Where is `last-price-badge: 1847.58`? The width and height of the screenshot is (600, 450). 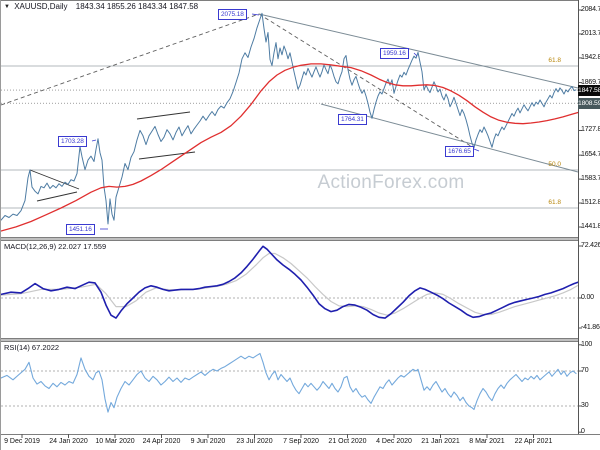 last-price-badge: 1847.58 is located at coordinates (589, 90).